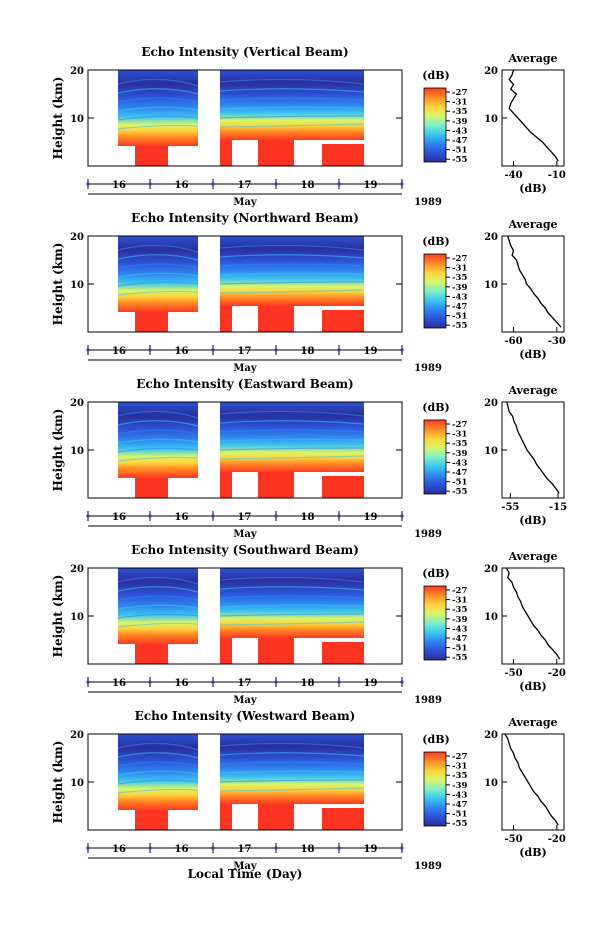  Describe the element at coordinates (532, 520) in the screenshot. I see `average-xlabel: (dB)` at that location.